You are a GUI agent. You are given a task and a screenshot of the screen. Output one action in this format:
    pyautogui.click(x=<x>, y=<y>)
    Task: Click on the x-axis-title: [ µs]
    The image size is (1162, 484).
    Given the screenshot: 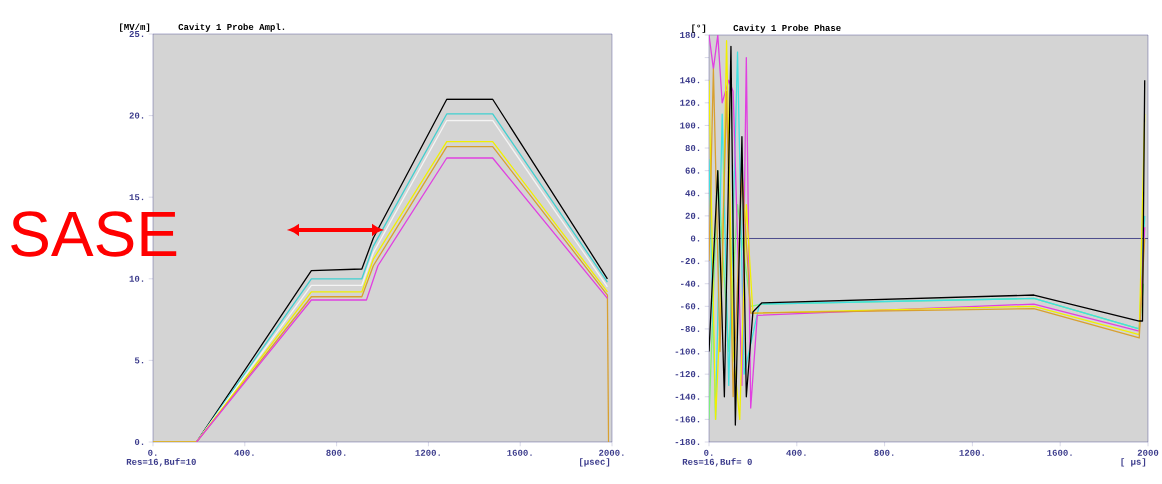 What is the action you would take?
    pyautogui.click(x=1133, y=462)
    